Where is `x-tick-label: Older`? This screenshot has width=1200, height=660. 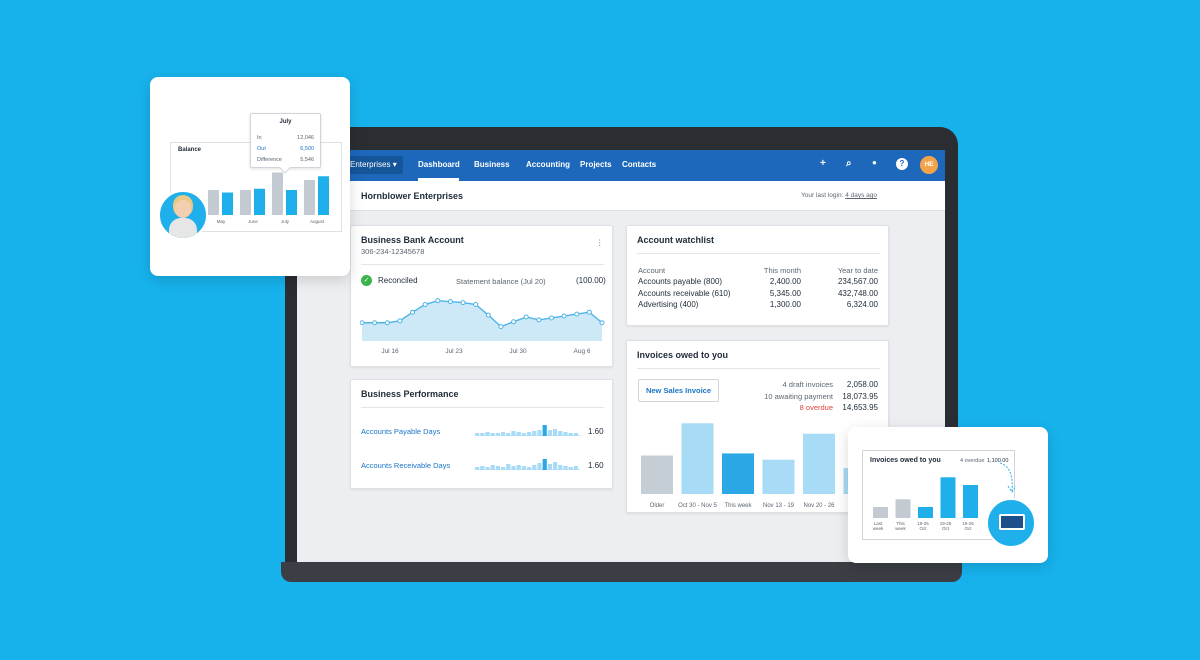
x-tick-label: Older is located at coordinates (657, 506).